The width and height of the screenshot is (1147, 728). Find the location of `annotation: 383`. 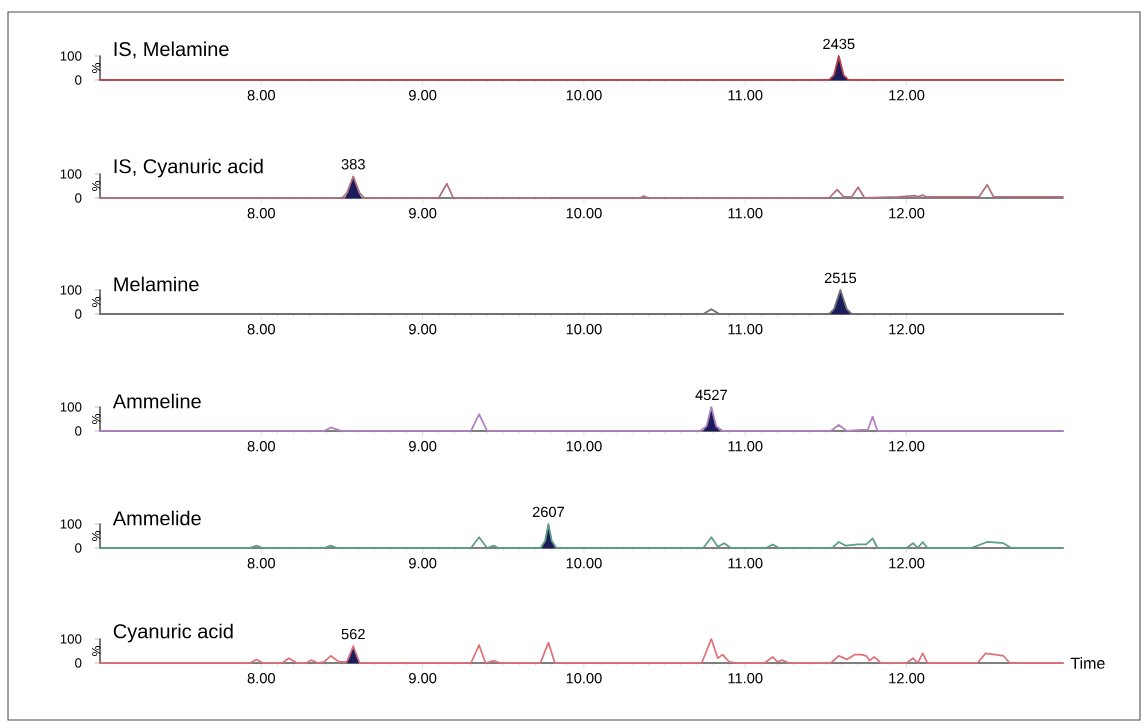

annotation: 383 is located at coordinates (353, 164).